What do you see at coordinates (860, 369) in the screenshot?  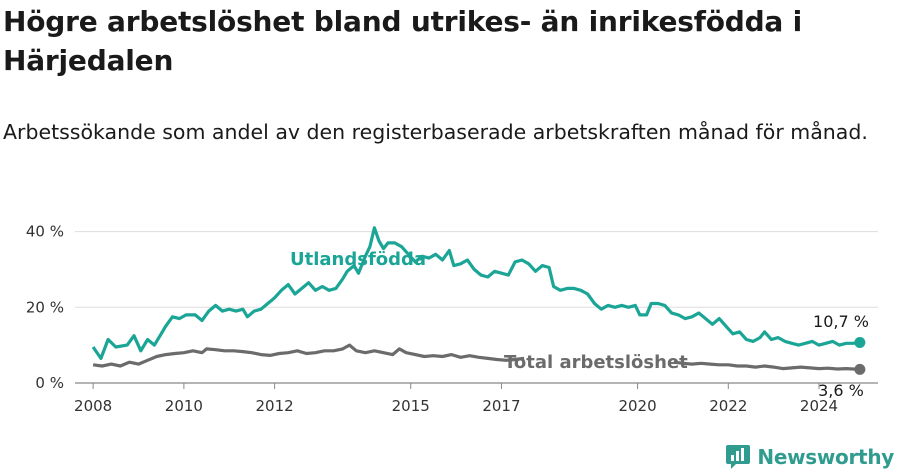 I see `end-point-total` at bounding box center [860, 369].